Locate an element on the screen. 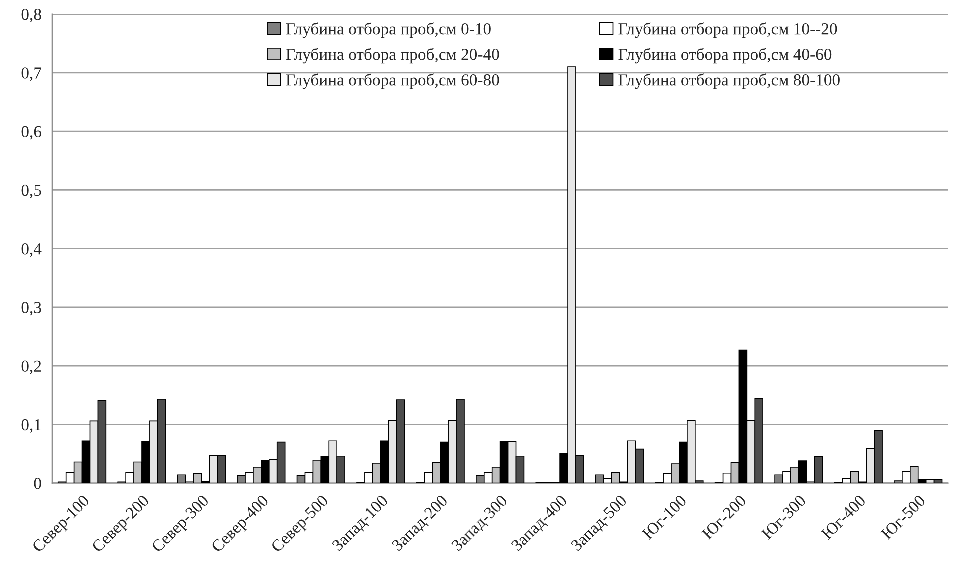 The height and width of the screenshot is (572, 953). y-tick-label: 0,6 is located at coordinates (32, 133).